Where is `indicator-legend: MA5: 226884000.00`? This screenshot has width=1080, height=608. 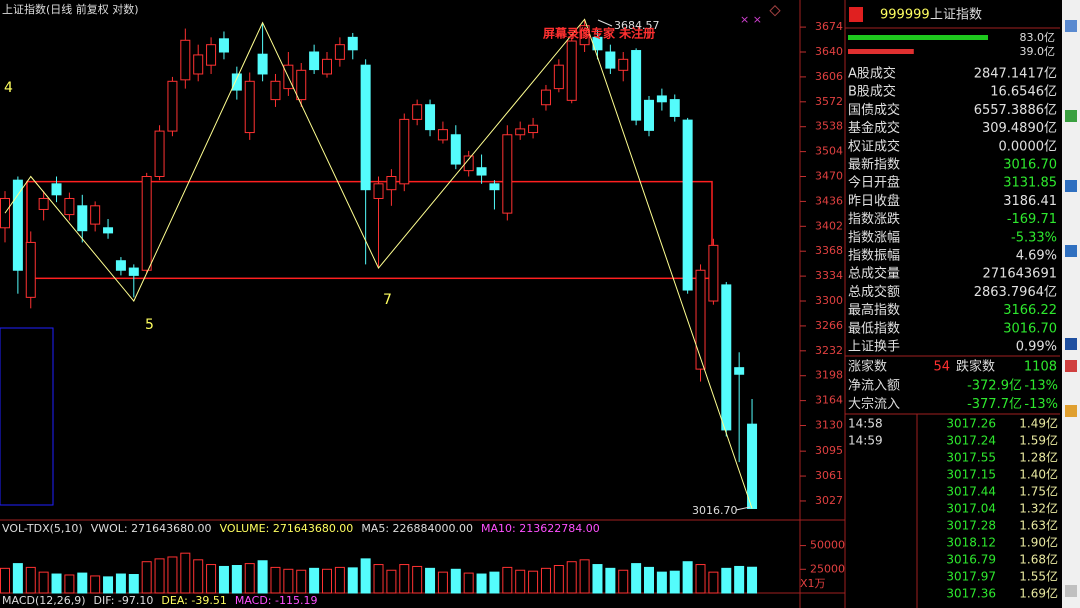
indicator-legend: MA5: 226884000.00 is located at coordinates (417, 528).